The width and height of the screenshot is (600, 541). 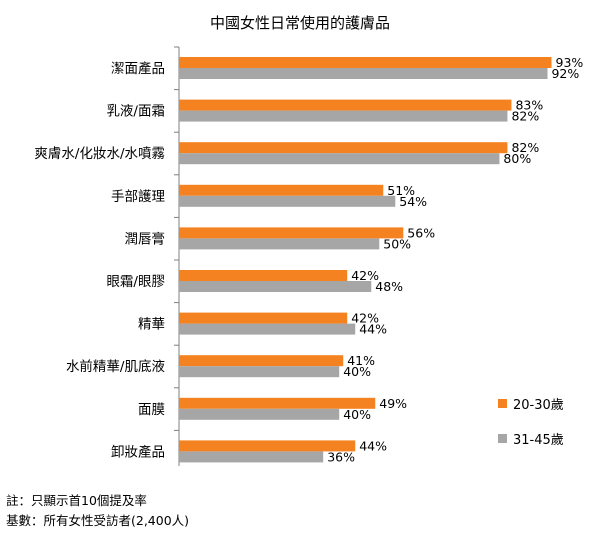 What do you see at coordinates (389, 286) in the screenshot?
I see `data-label: 48%` at bounding box center [389, 286].